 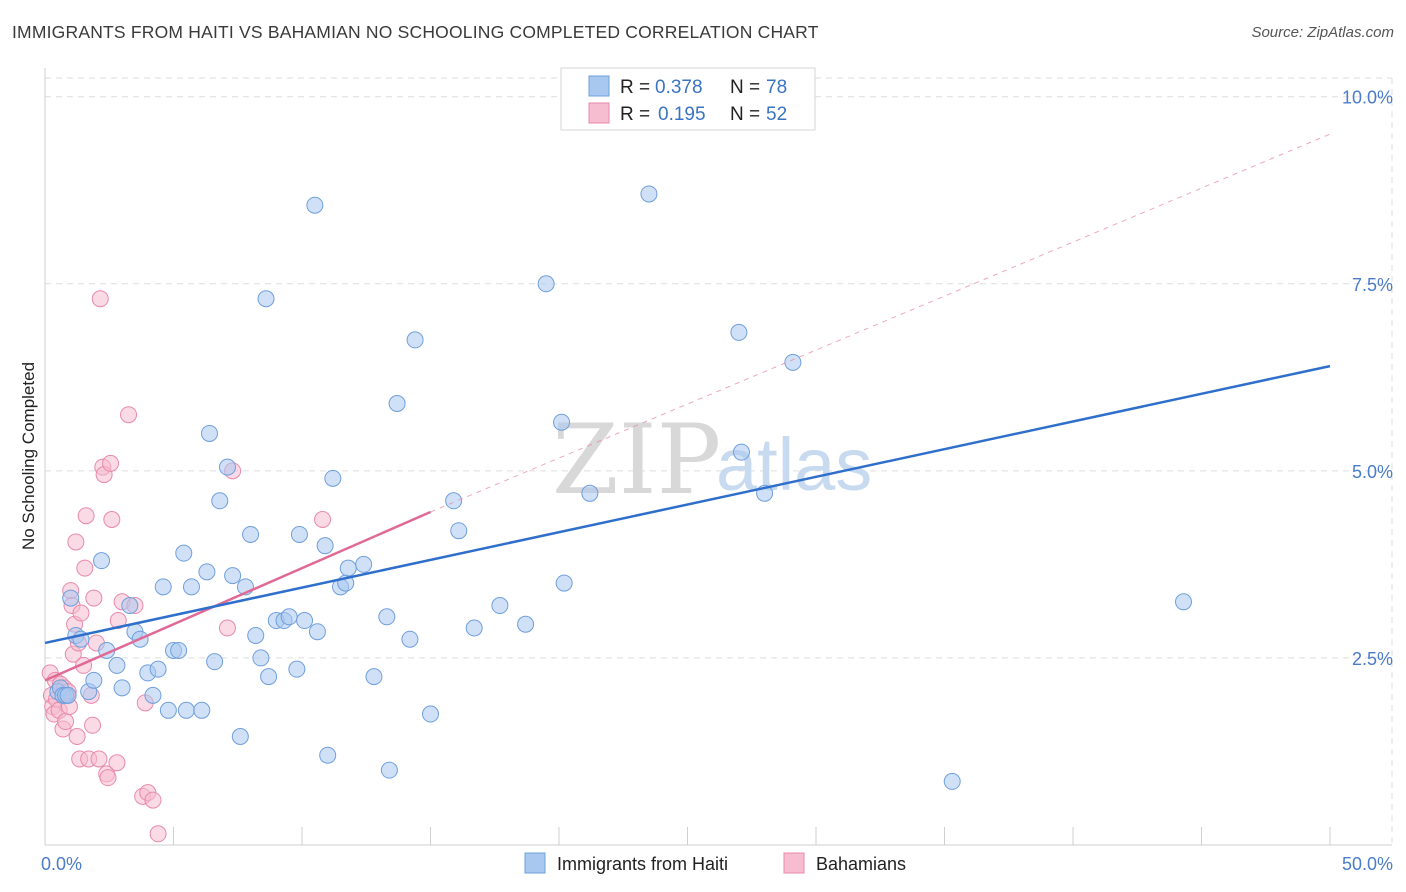 What do you see at coordinates (61, 864) in the screenshot?
I see `x-tick-label-0: 0.0%` at bounding box center [61, 864].